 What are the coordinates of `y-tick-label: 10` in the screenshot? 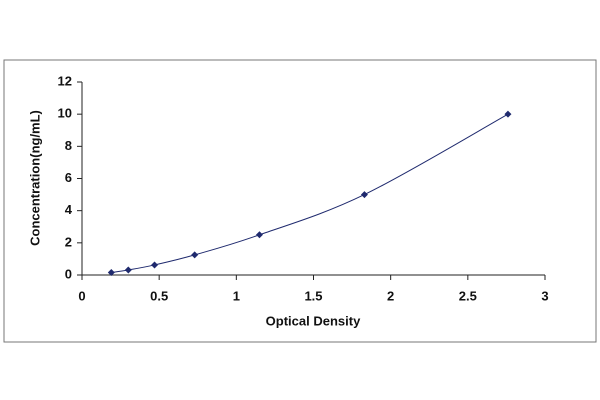 It's located at (65, 113).